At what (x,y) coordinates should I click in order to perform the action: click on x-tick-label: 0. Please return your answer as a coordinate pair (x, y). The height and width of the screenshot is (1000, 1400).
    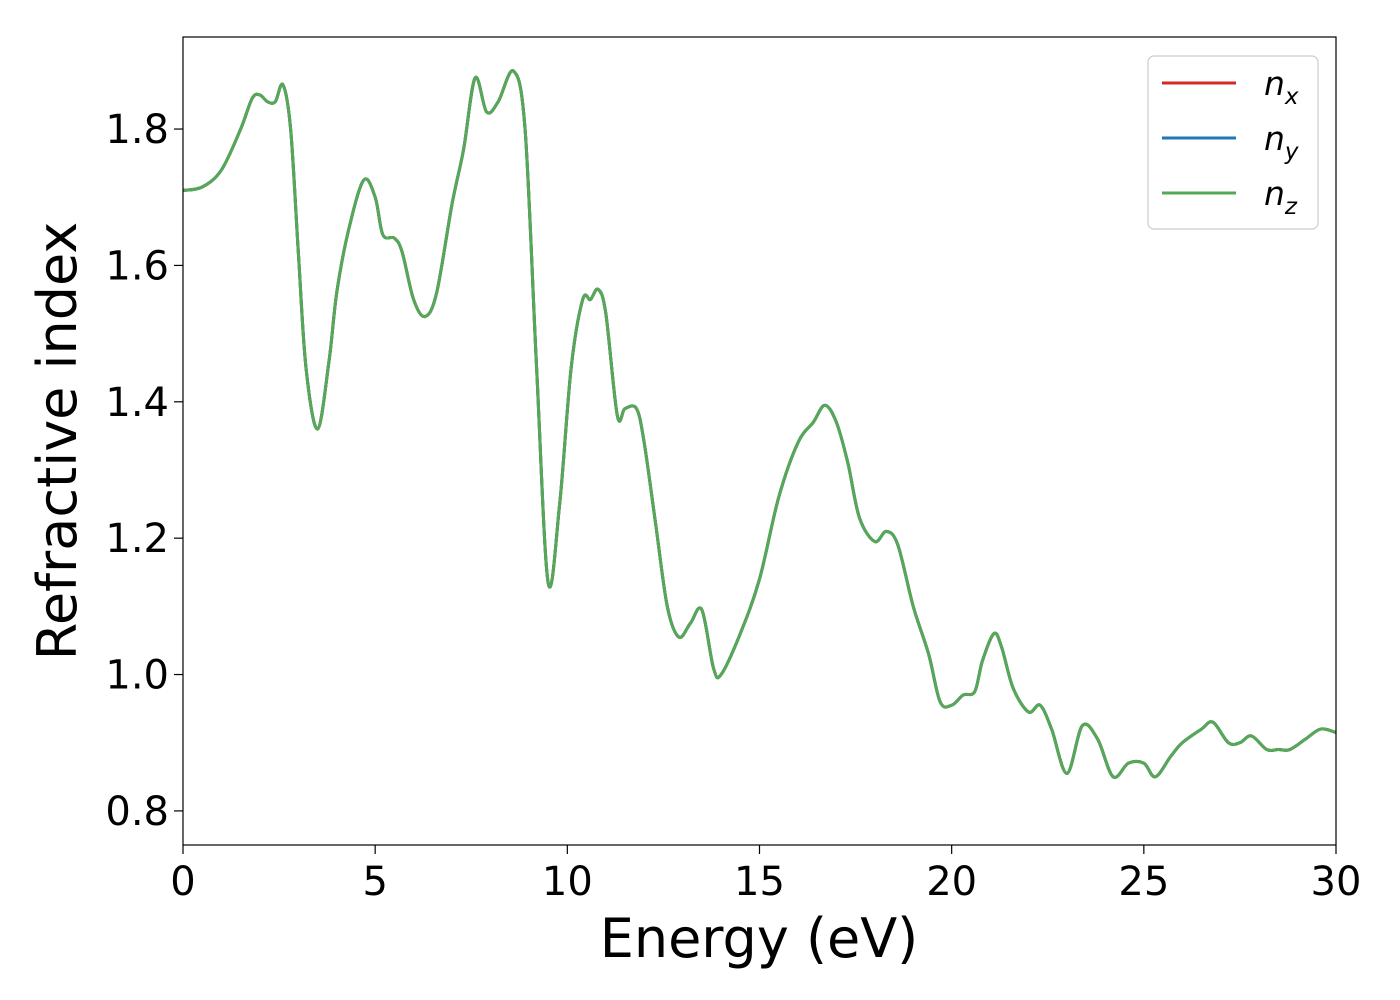
    Looking at the image, I should click on (182, 882).